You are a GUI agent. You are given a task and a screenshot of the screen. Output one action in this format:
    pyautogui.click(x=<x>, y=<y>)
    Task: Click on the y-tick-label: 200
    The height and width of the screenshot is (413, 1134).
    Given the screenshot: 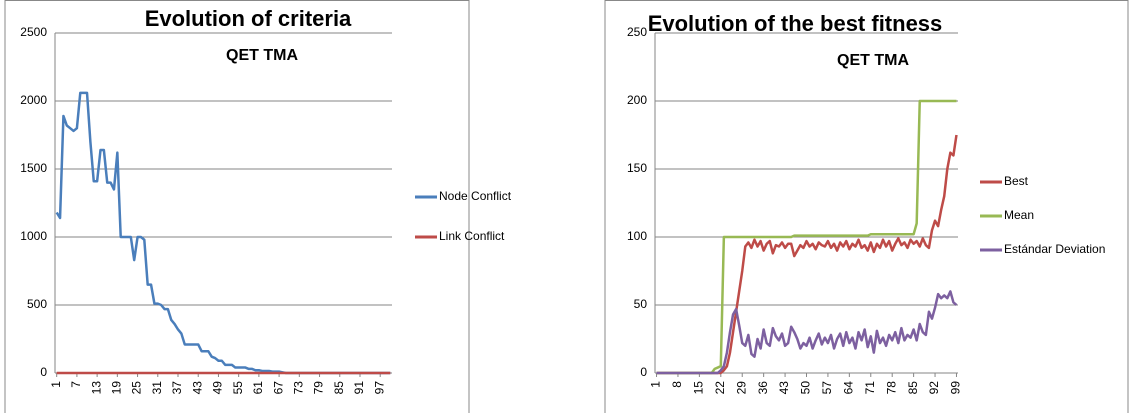 What is the action you would take?
    pyautogui.click(x=637, y=100)
    